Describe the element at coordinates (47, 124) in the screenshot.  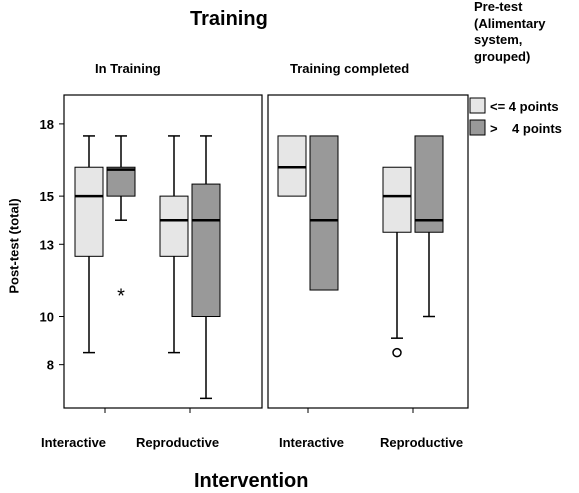
I see `y-tick-label-18: 18` at that location.